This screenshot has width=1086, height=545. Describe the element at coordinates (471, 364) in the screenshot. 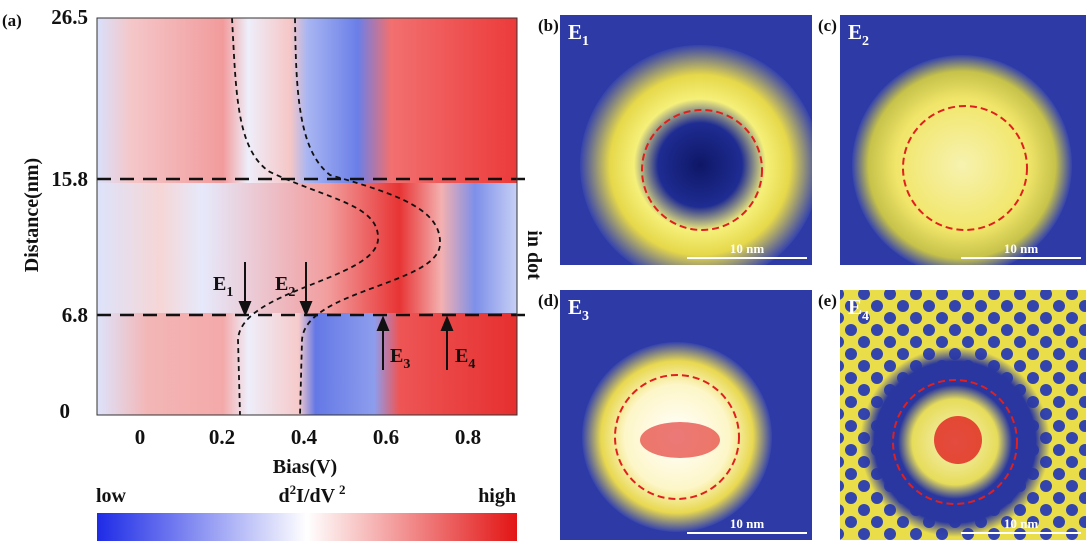

I see `marker-sub: 4` at that location.